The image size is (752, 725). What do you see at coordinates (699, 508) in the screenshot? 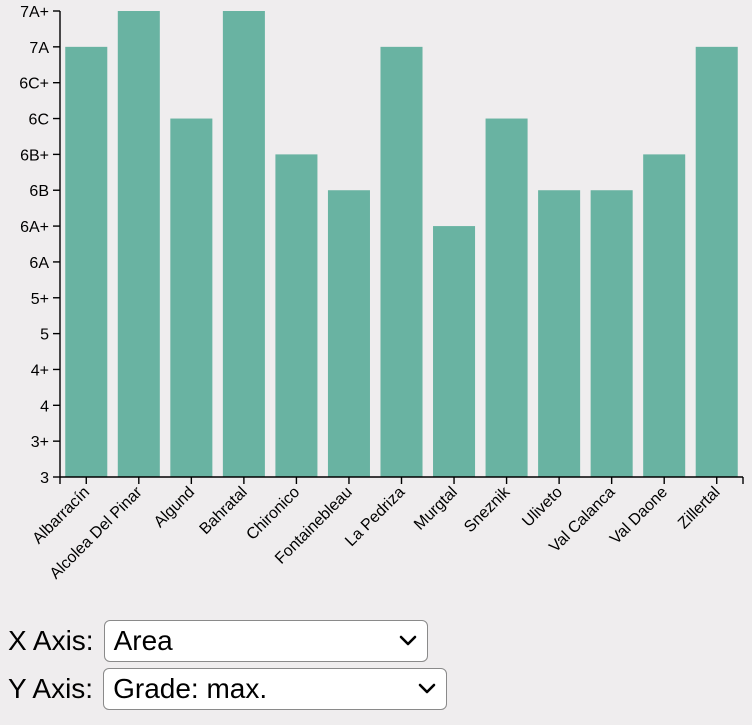
I see `x-tick-label: Zillertal` at bounding box center [699, 508].